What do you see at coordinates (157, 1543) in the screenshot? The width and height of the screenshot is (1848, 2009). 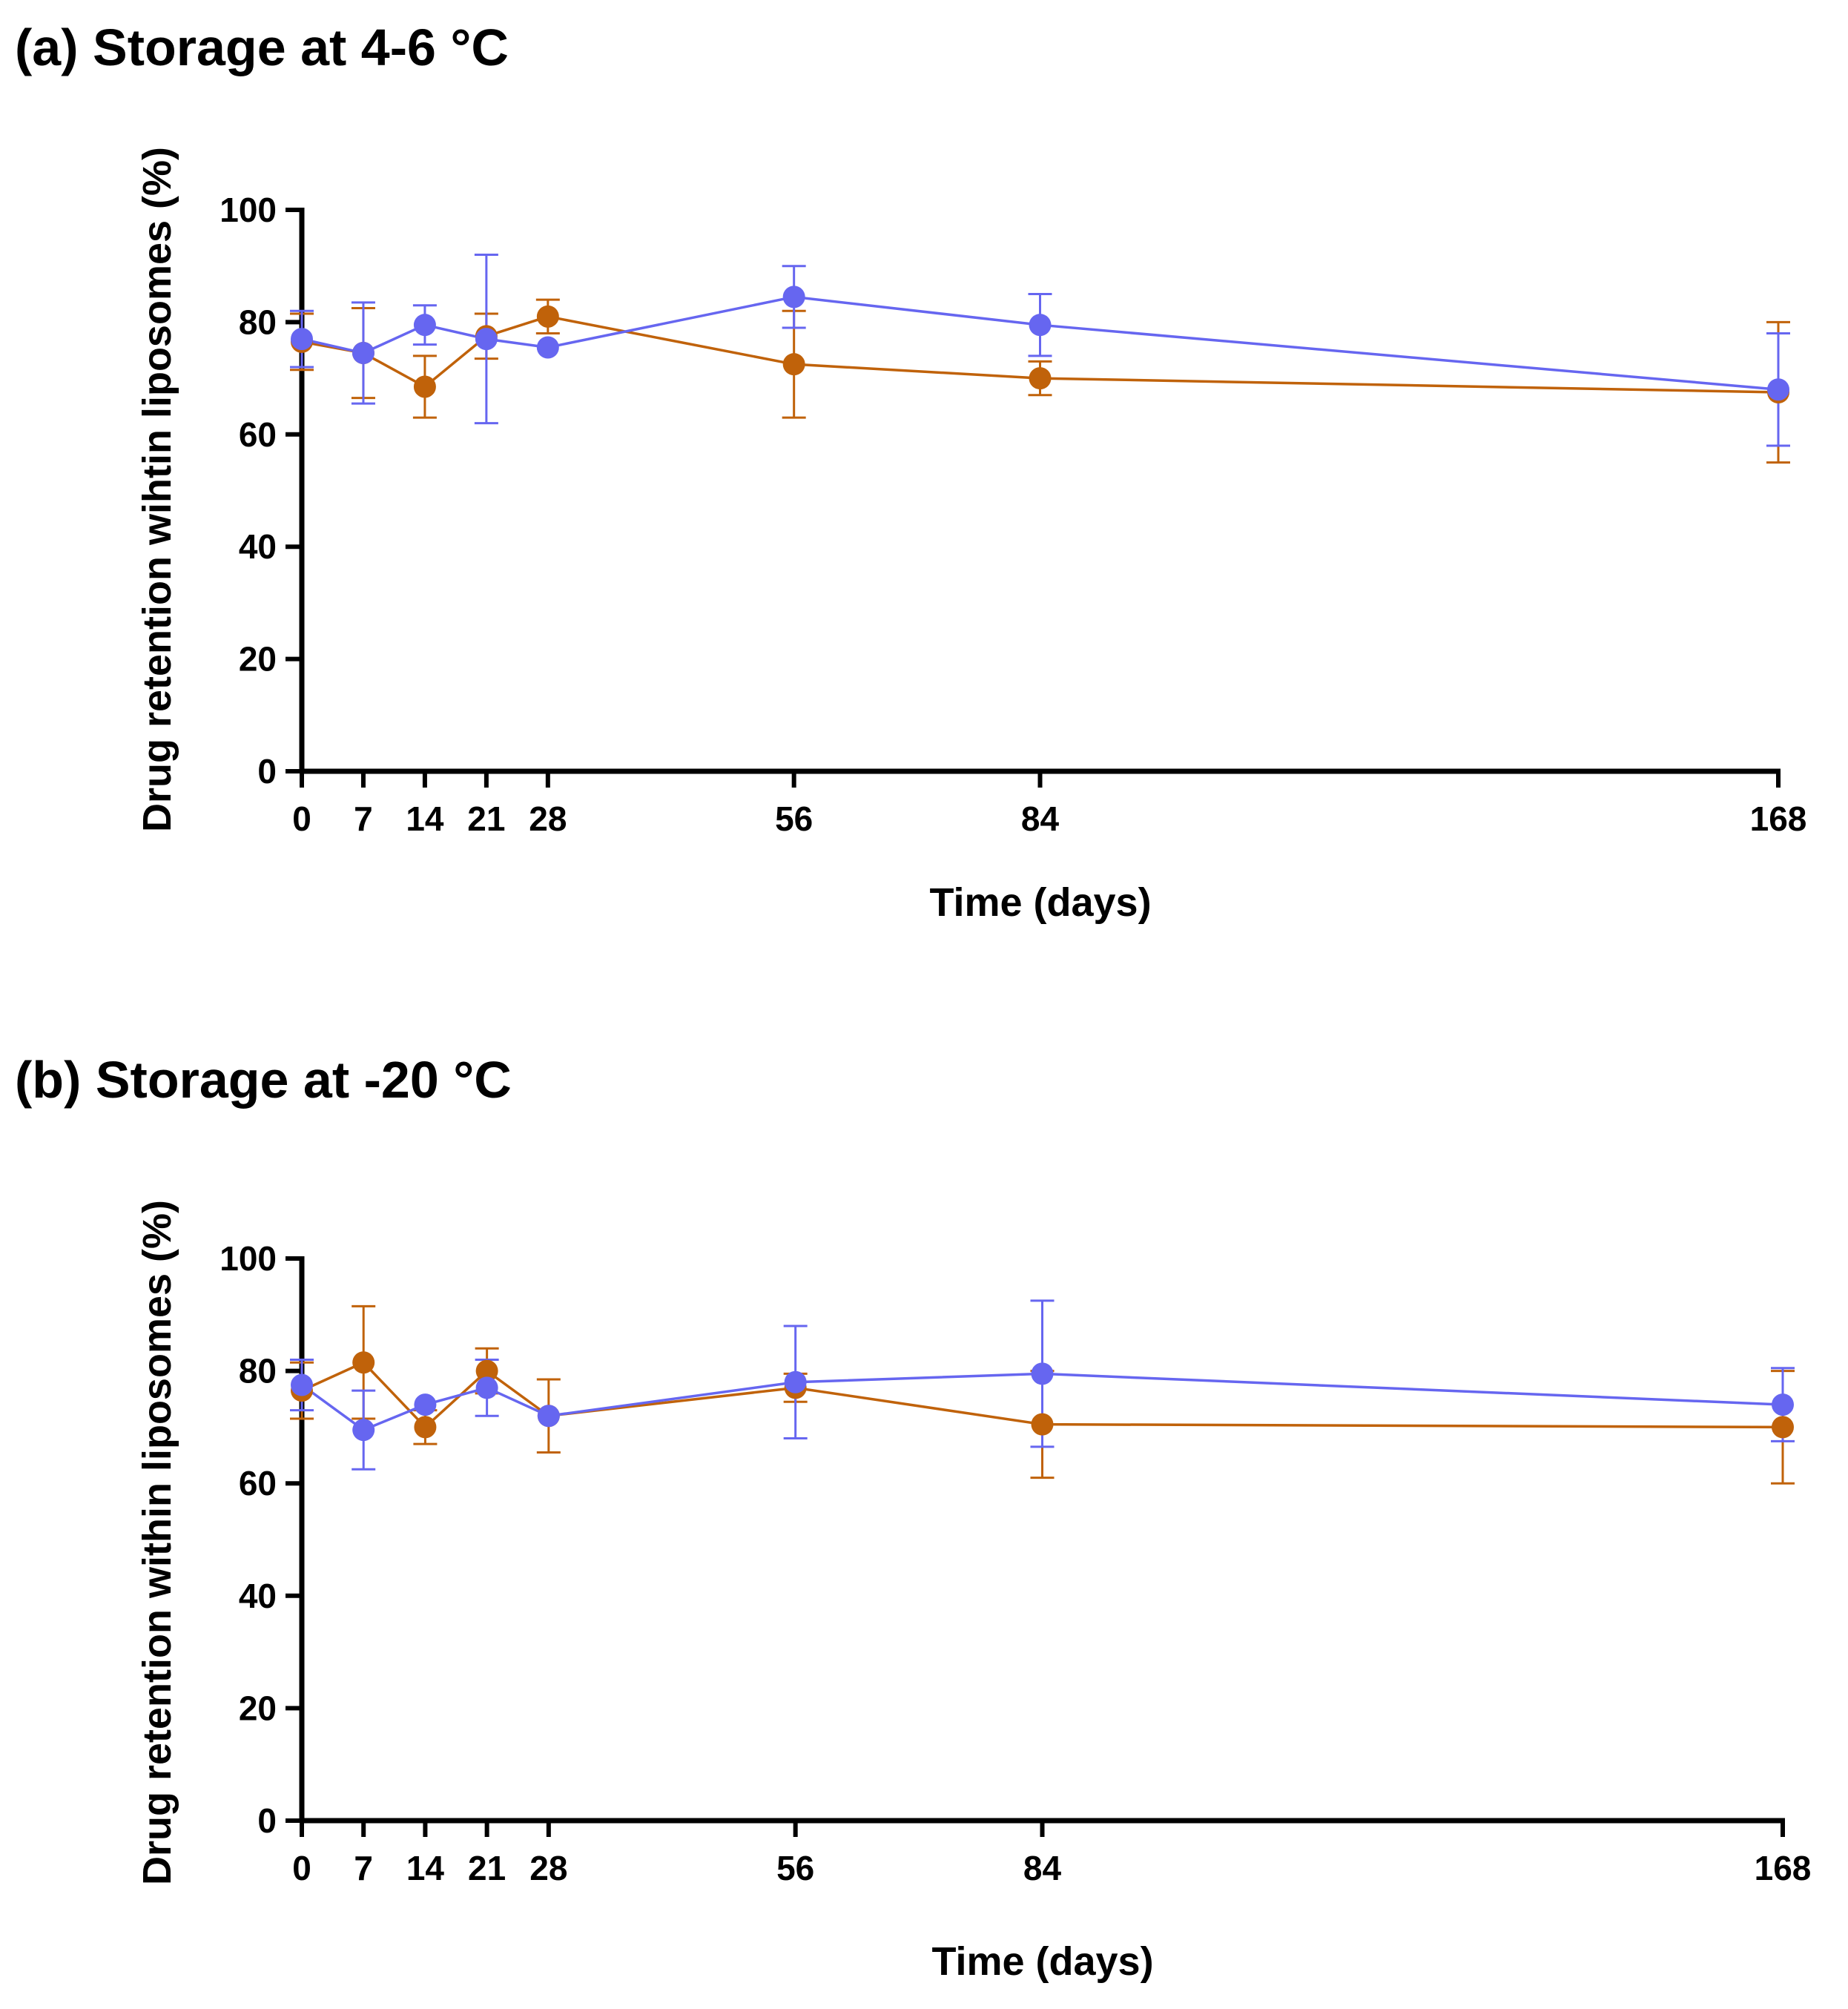 I see `panel-b-y-axis-label: Drug retention within liposomes (%)` at bounding box center [157, 1543].